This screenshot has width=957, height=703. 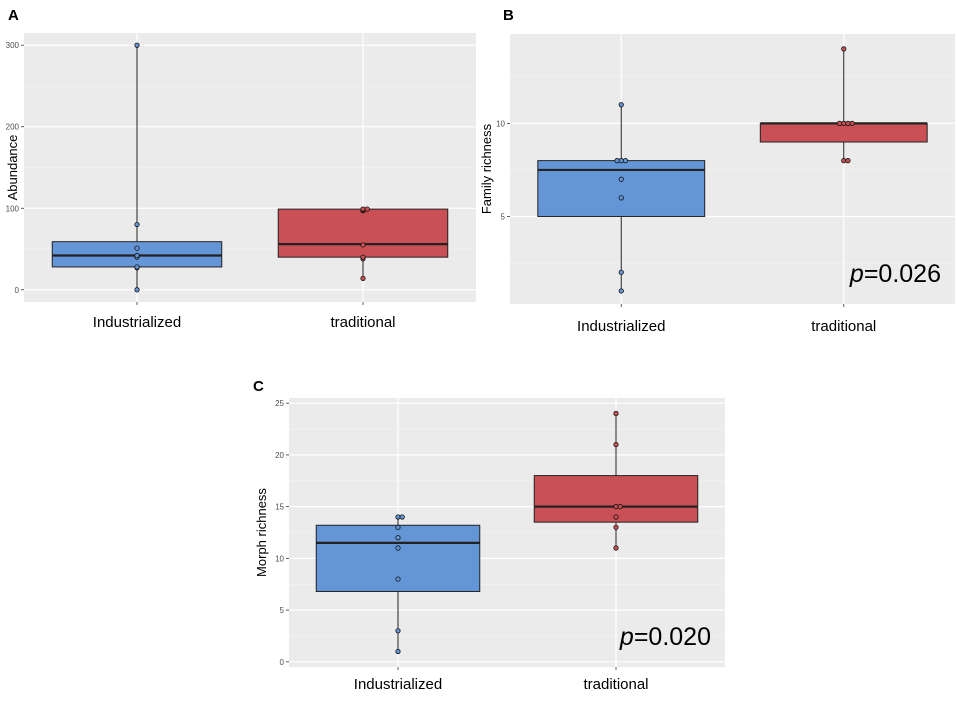 What do you see at coordinates (261, 532) in the screenshot?
I see `y-axis-title: Morph richness` at bounding box center [261, 532].